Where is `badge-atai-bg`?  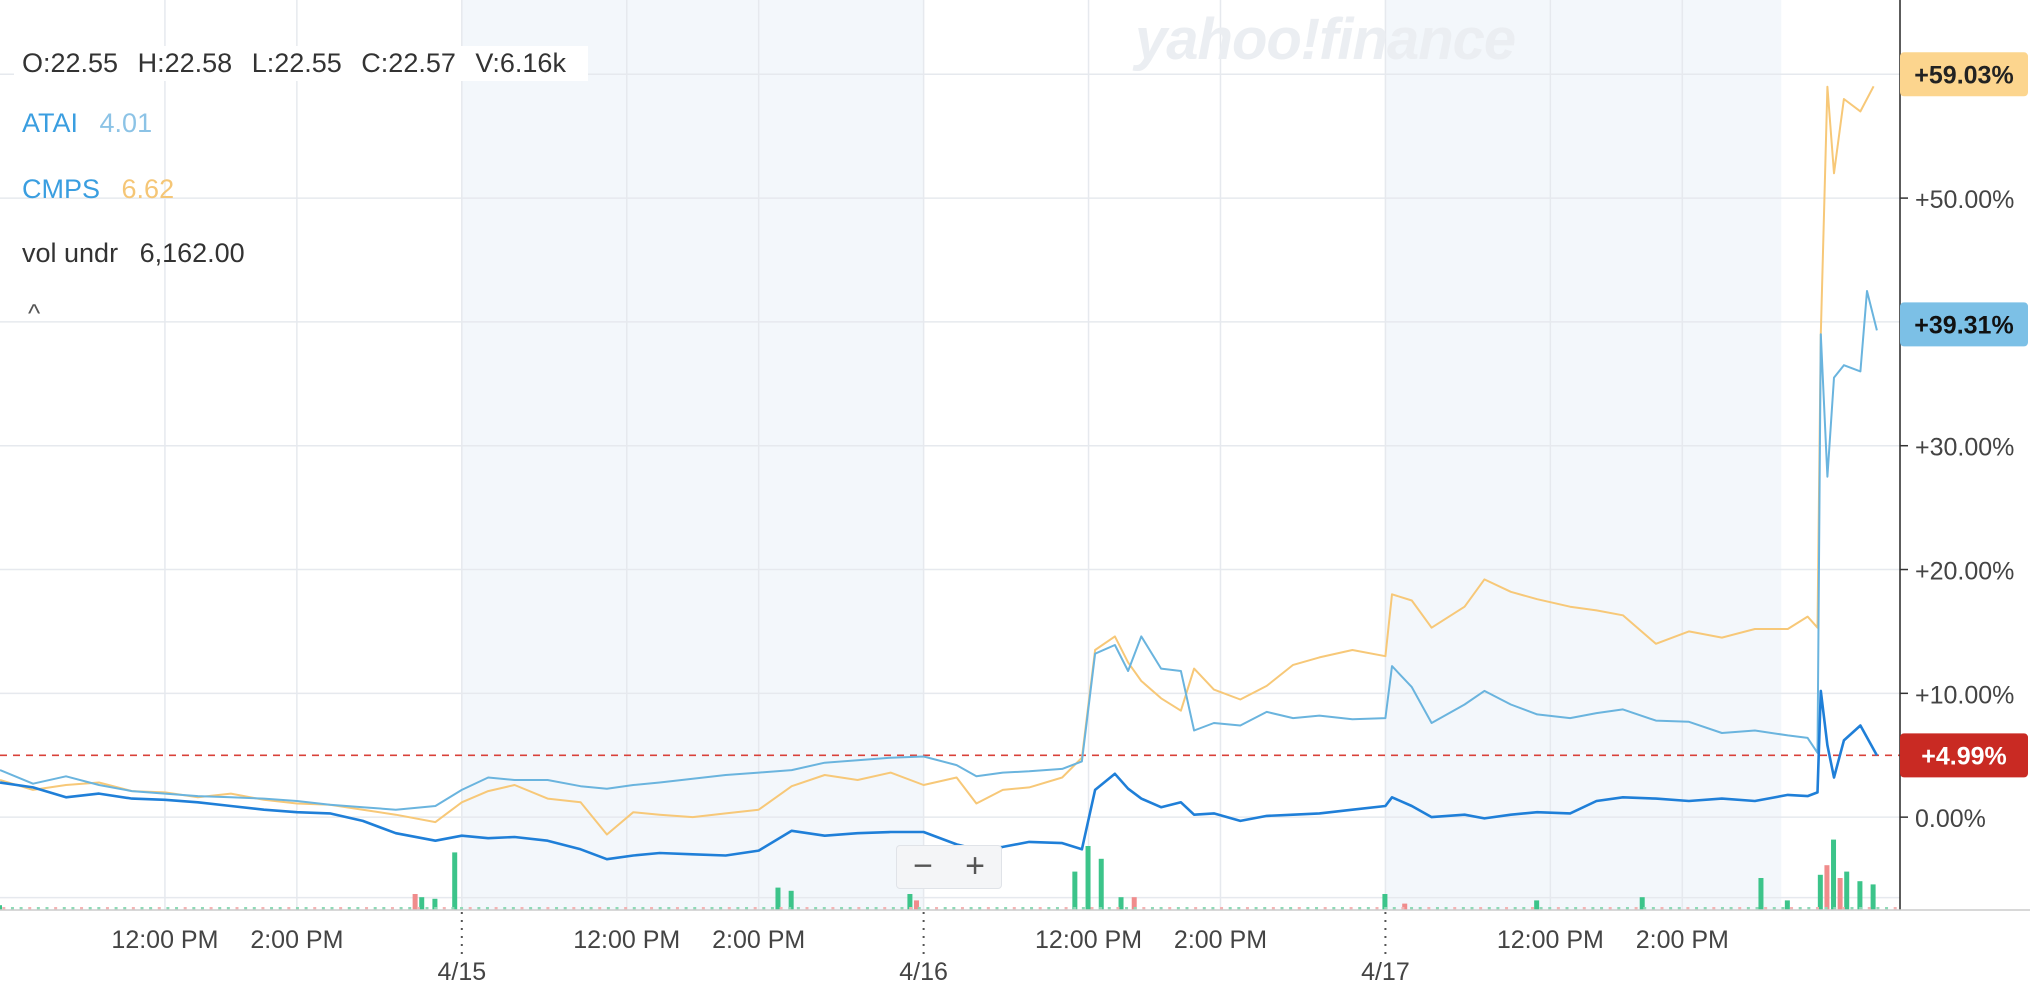 badge-atai-bg is located at coordinates (1964, 324).